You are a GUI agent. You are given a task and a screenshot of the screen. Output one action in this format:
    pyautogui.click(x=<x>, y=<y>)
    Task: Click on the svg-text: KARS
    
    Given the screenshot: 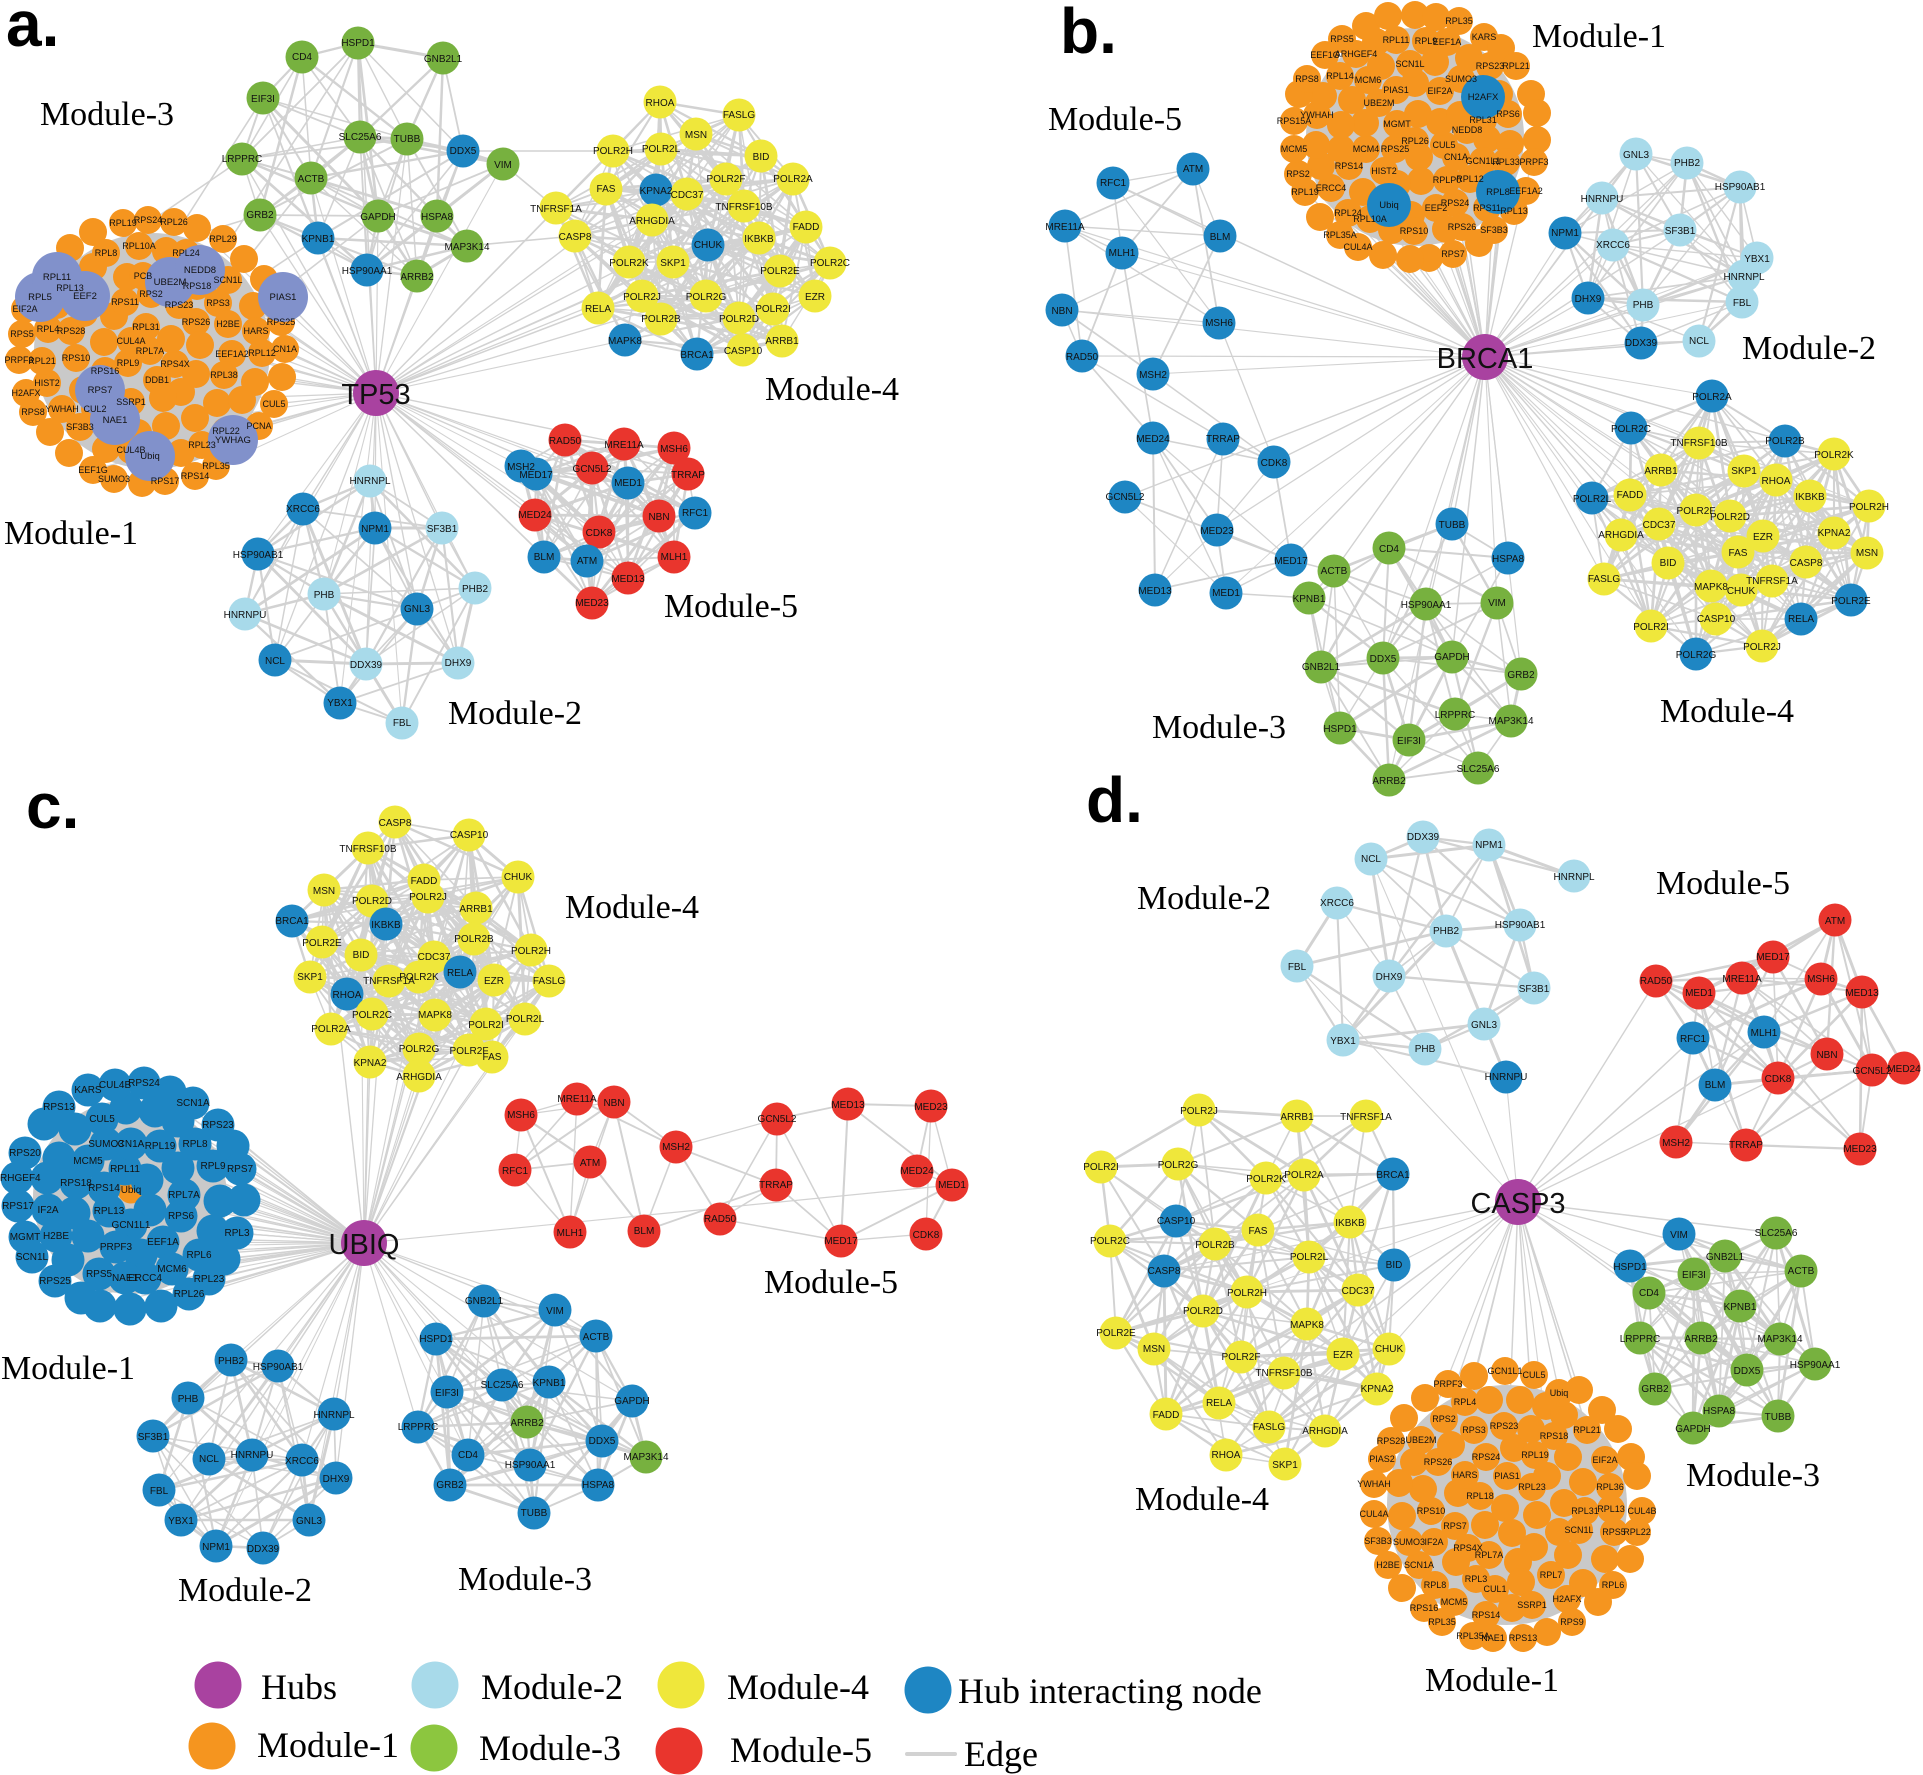 What is the action you would take?
    pyautogui.click(x=88, y=1090)
    